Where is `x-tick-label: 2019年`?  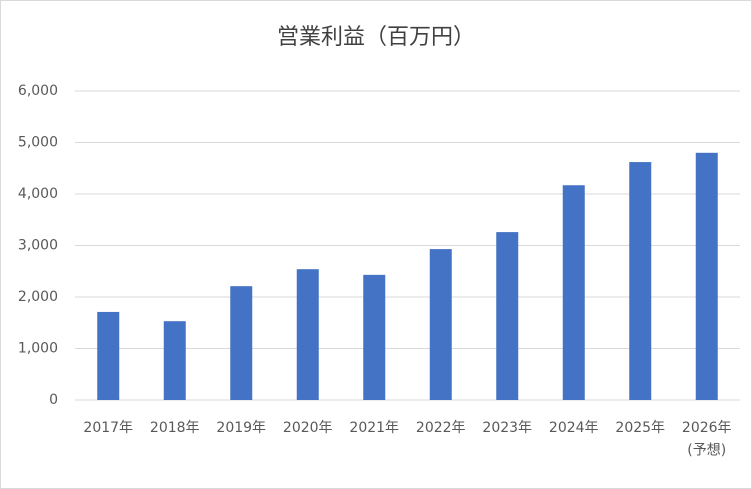
x-tick-label: 2019年 is located at coordinates (241, 428).